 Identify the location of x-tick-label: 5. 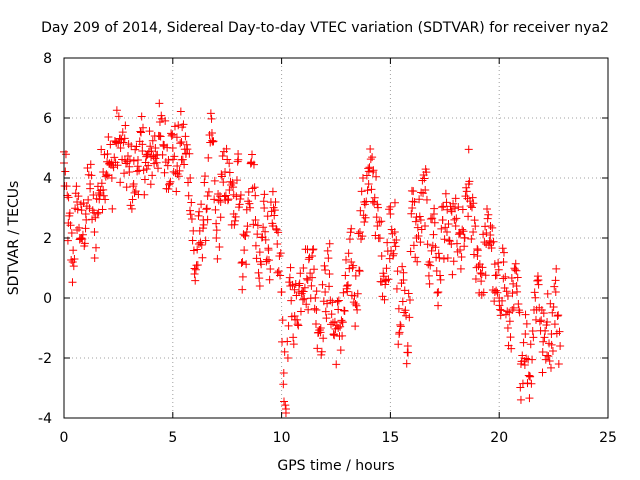
(172, 438).